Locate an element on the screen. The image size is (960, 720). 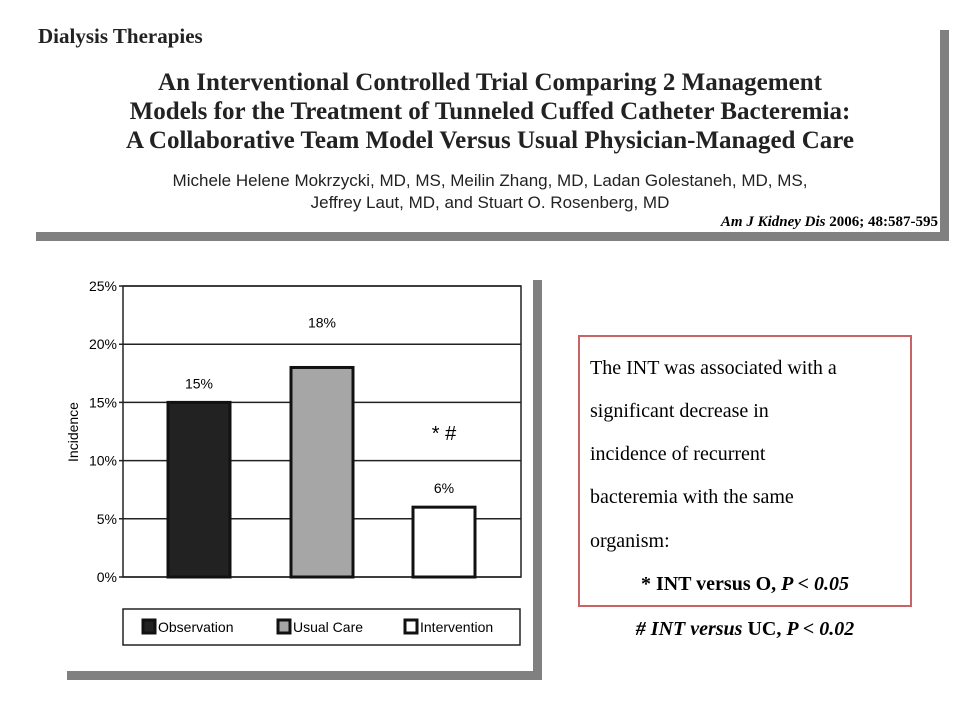
significance-int-vs-o: * INT versus O, P < 0.05 is located at coordinates (745, 584).